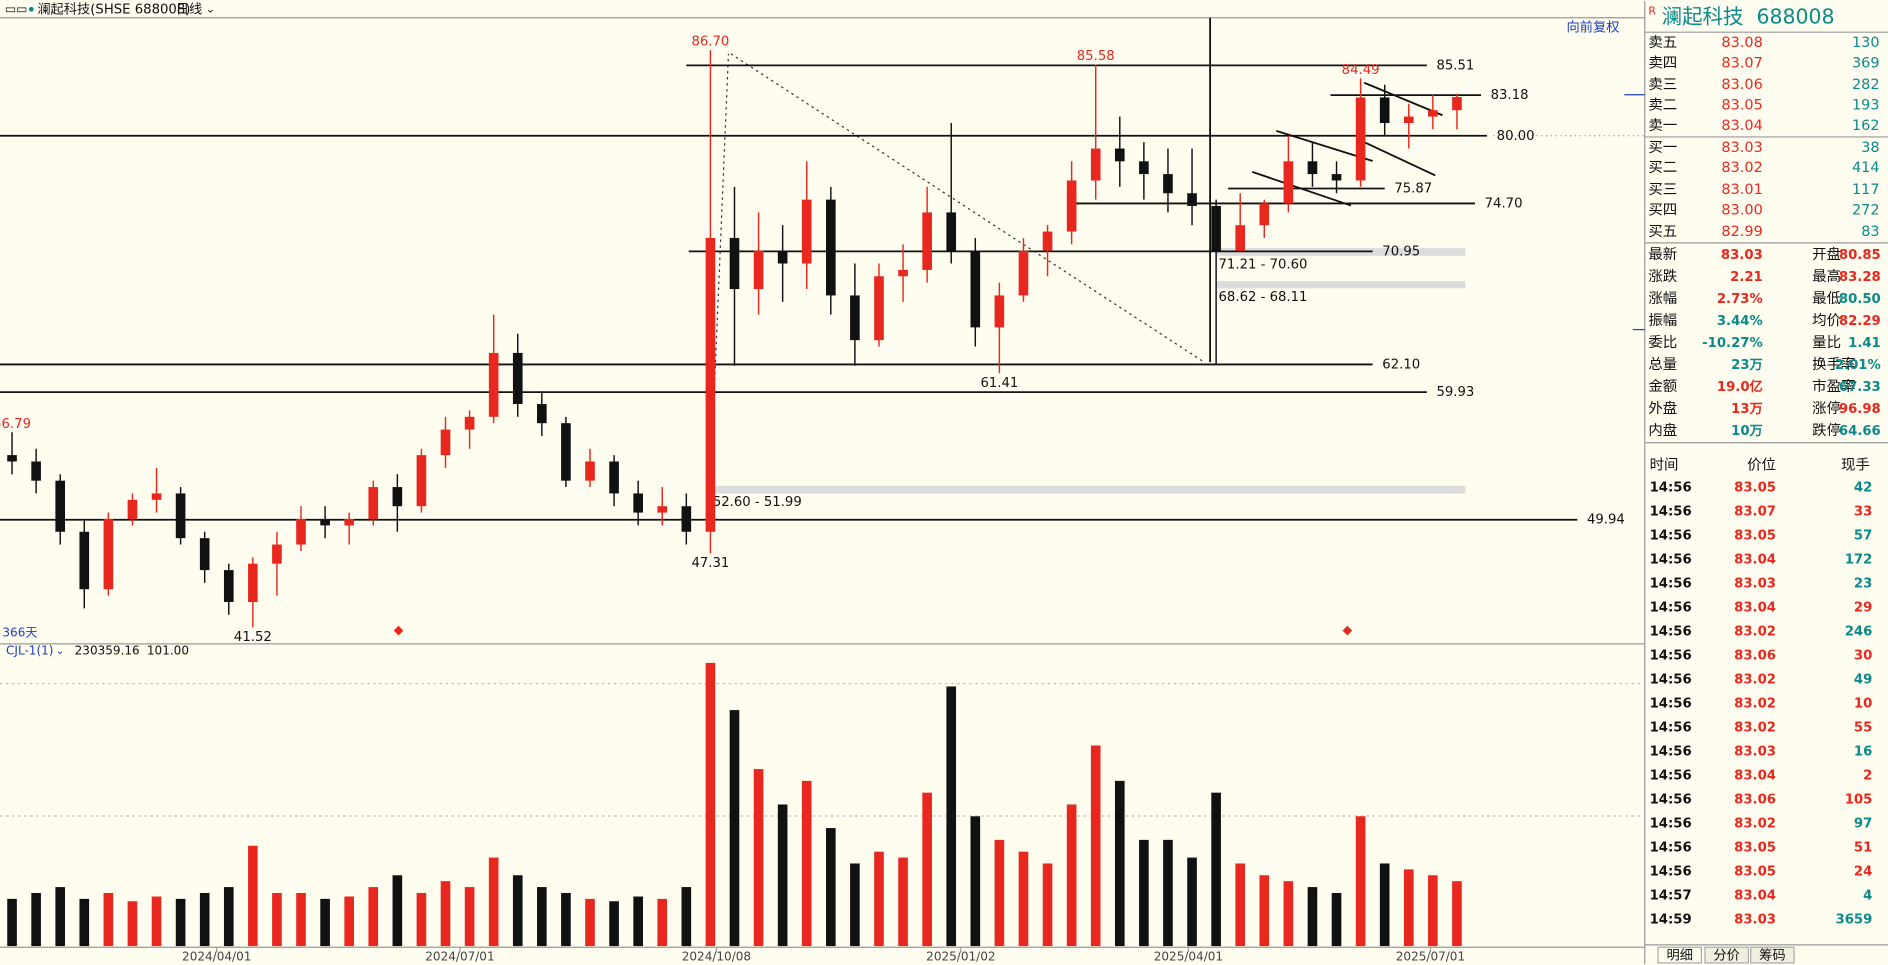  Describe the element at coordinates (1866, 85) in the screenshot. I see `book-volume: 282` at that location.